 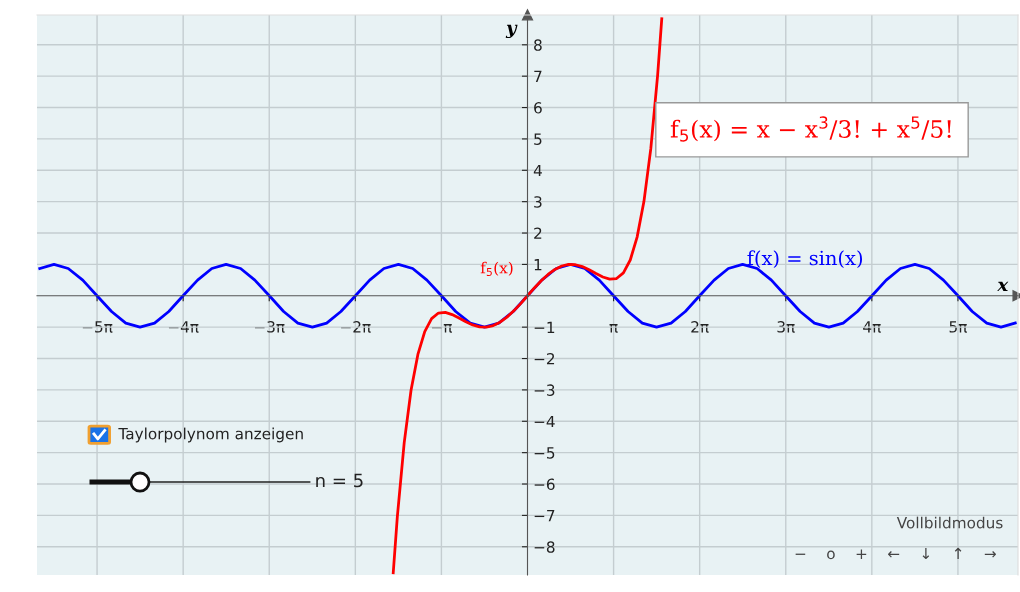 What do you see at coordinates (538, 76) in the screenshot?
I see `y-tick-label: 7` at bounding box center [538, 76].